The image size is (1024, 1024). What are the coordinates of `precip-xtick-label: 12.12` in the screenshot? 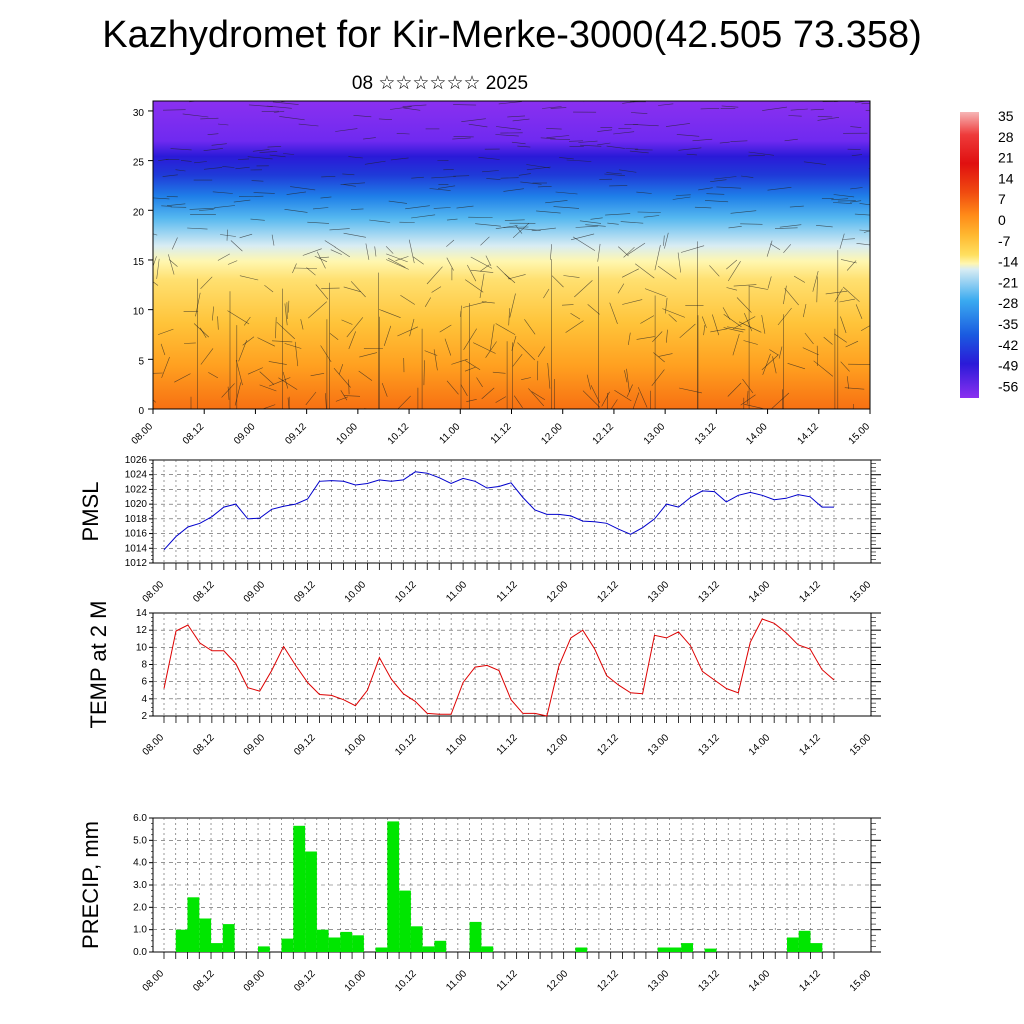 It's located at (608, 981).